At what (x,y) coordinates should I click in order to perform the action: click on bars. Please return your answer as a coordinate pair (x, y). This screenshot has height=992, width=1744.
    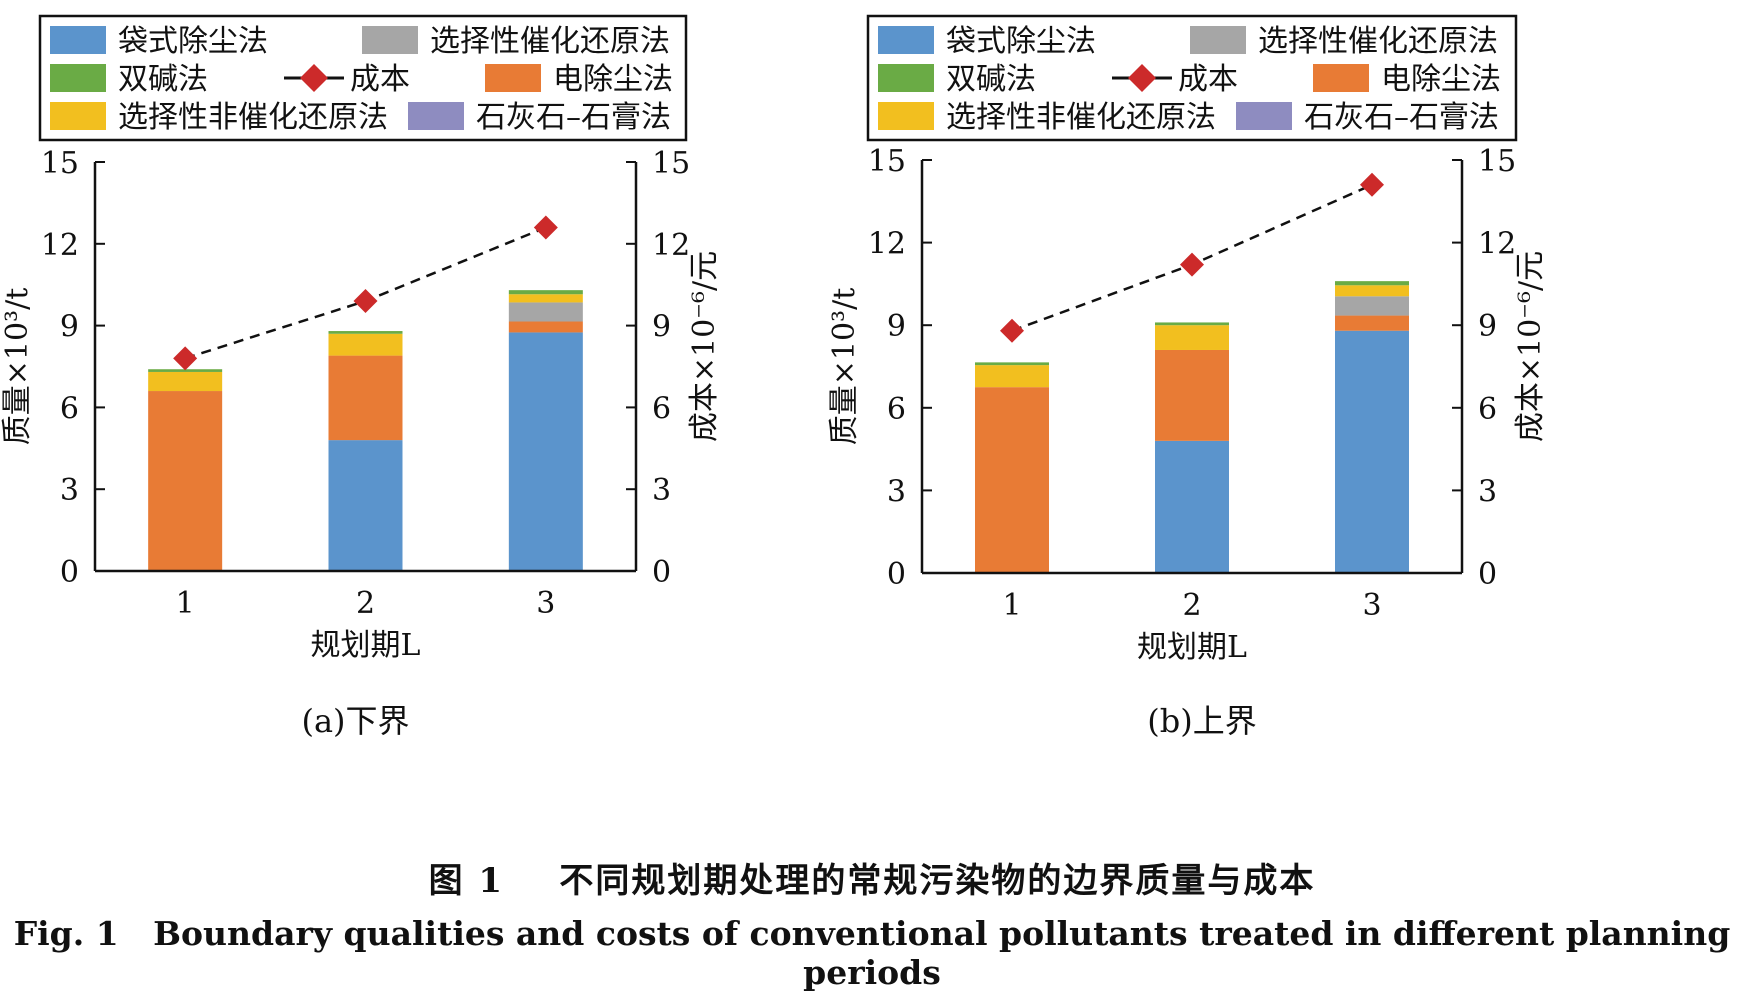
    Looking at the image, I should click on (365, 430).